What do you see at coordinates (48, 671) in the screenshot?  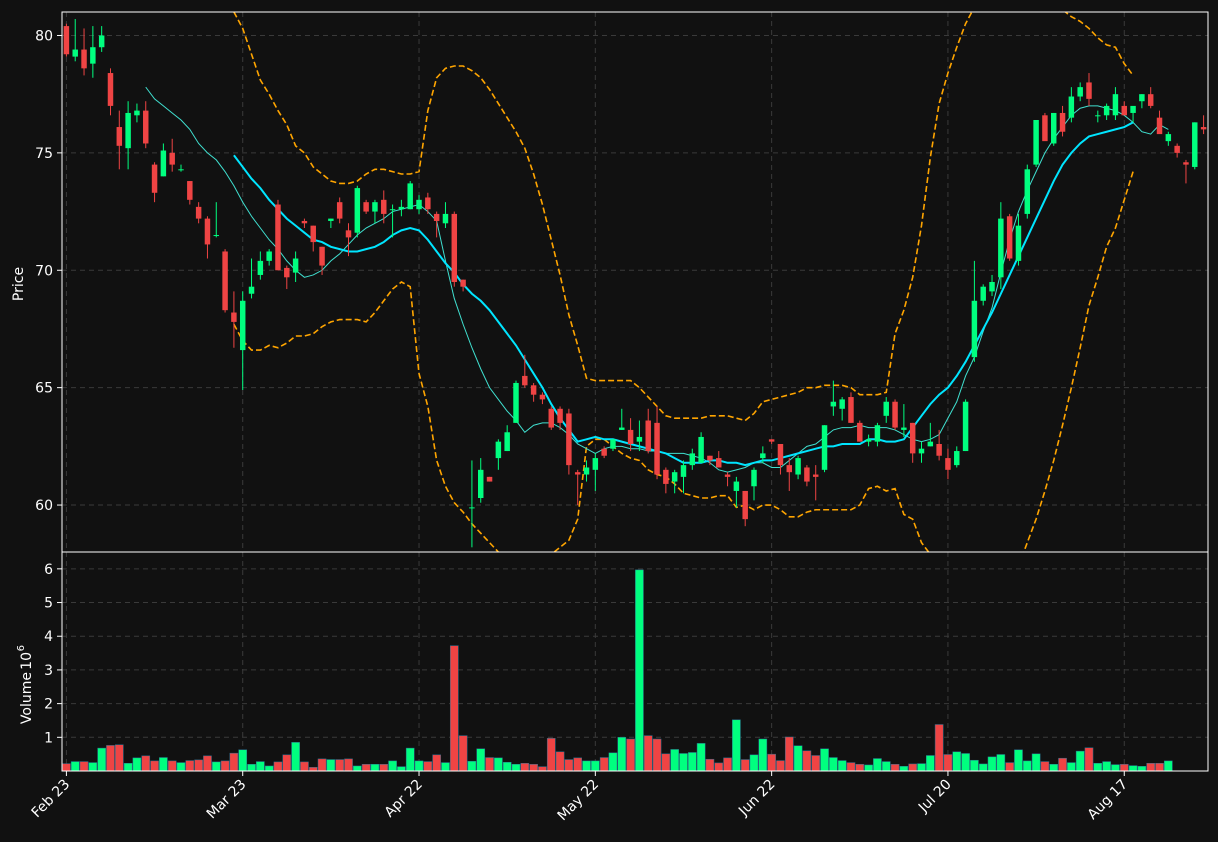 I see `volume-tick-label: 3` at bounding box center [48, 671].